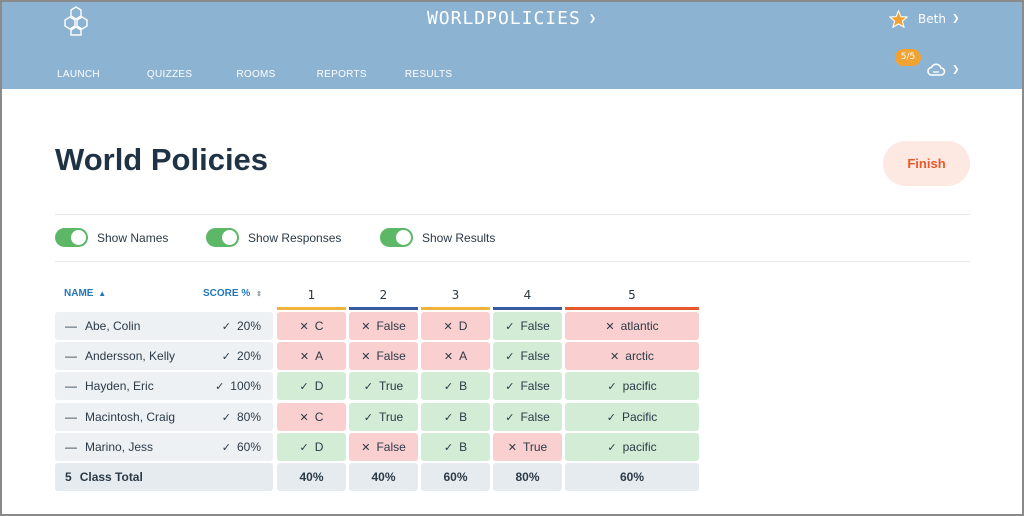 The width and height of the screenshot is (1024, 516). What do you see at coordinates (383, 299) in the screenshot?
I see `question-header: 2` at bounding box center [383, 299].